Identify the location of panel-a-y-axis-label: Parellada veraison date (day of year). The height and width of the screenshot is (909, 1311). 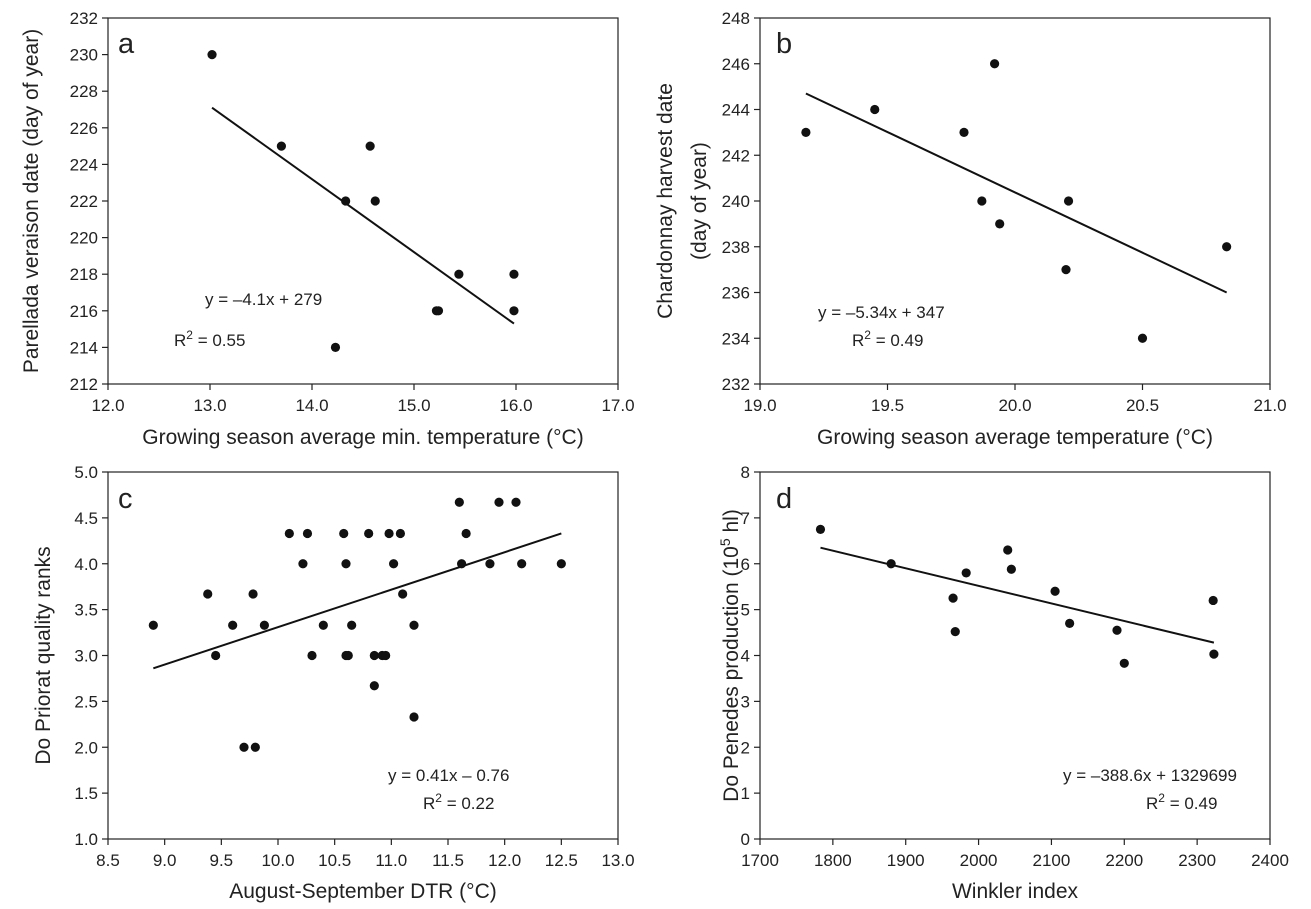
(31, 201).